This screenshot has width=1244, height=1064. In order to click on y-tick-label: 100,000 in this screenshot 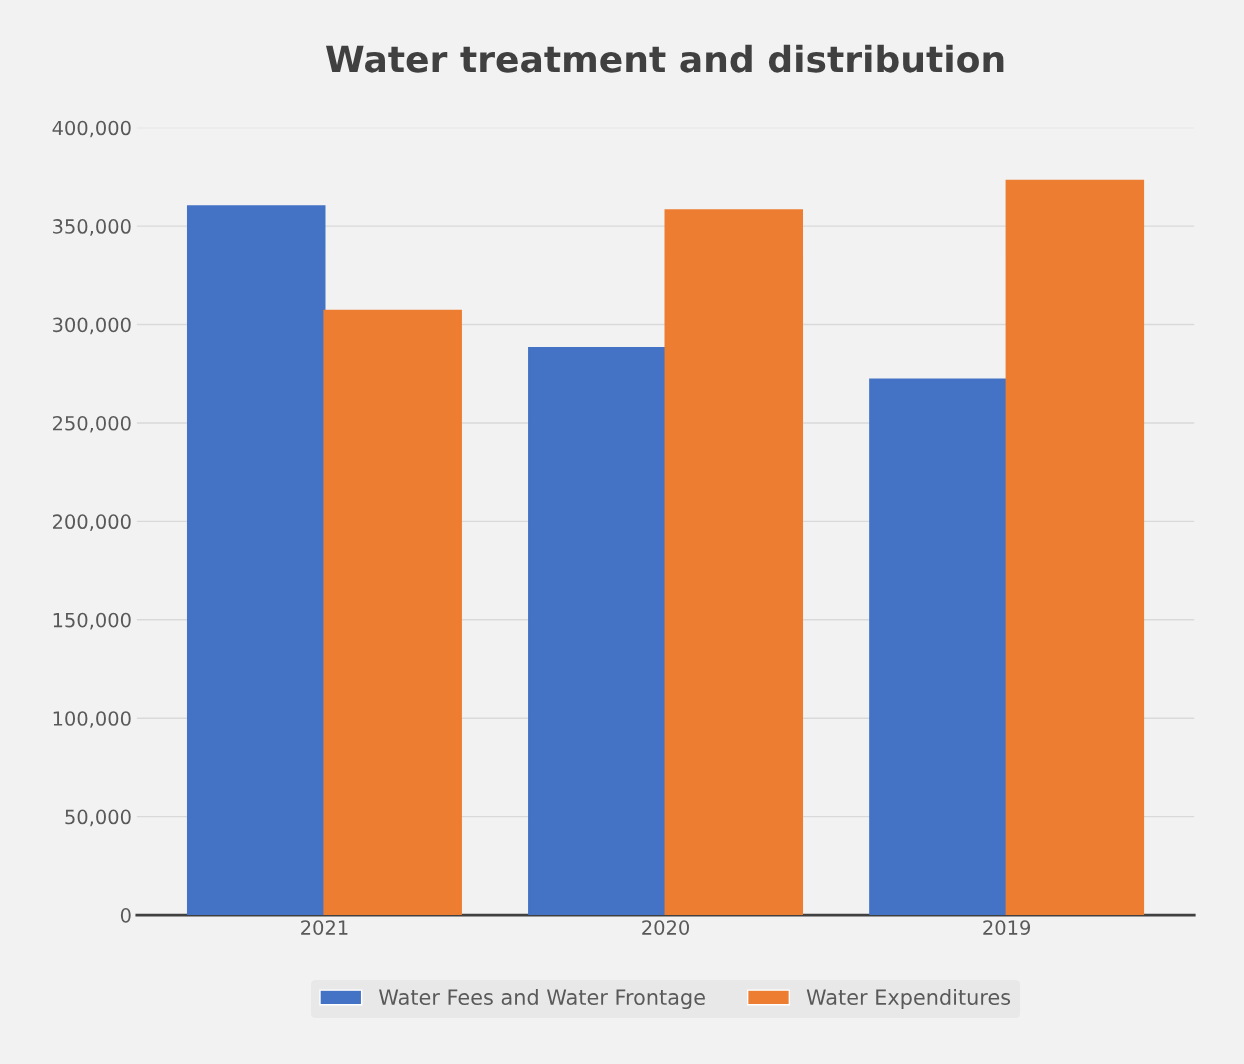, I will do `click(92, 719)`.